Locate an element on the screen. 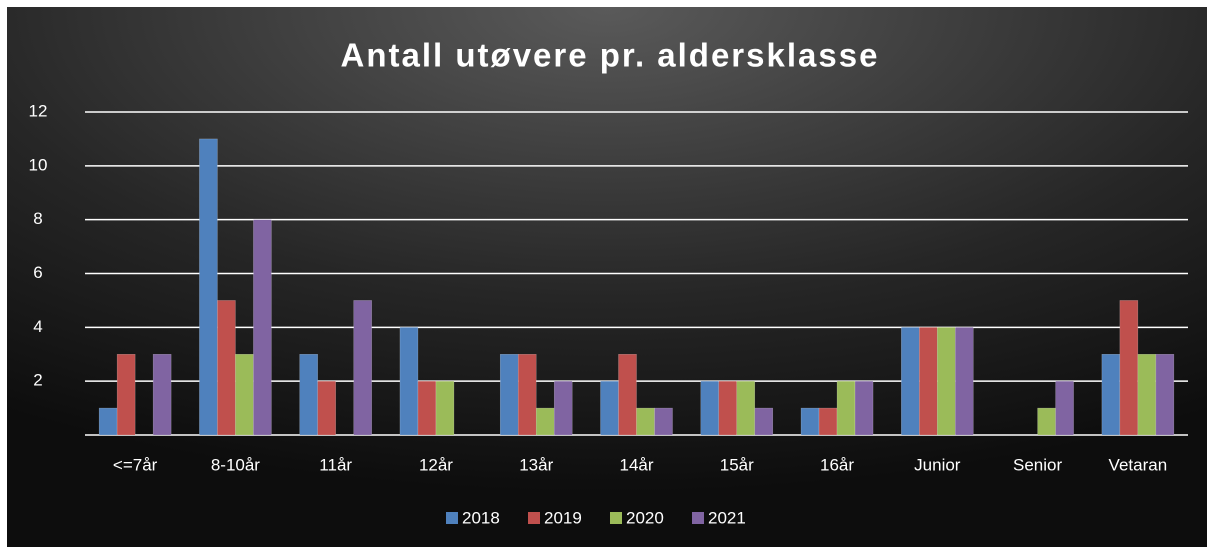  x-tick-label: 15år is located at coordinates (737, 464).